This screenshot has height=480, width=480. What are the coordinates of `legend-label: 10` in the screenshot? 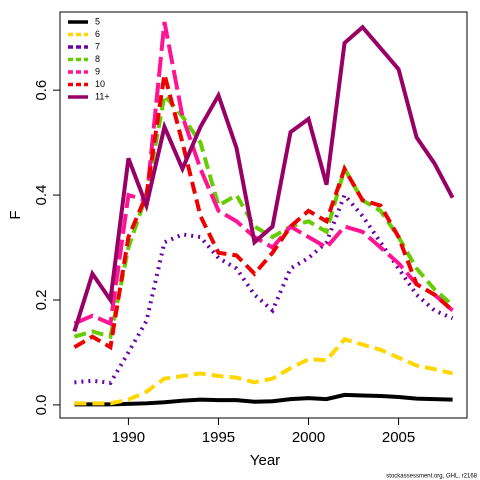 It's located at (100, 84).